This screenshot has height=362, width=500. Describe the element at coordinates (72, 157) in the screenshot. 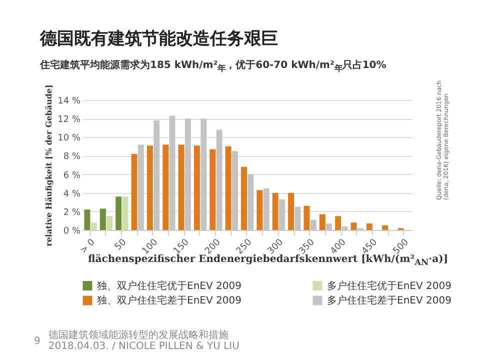

I see `y-tick-label: 8 %` at that location.